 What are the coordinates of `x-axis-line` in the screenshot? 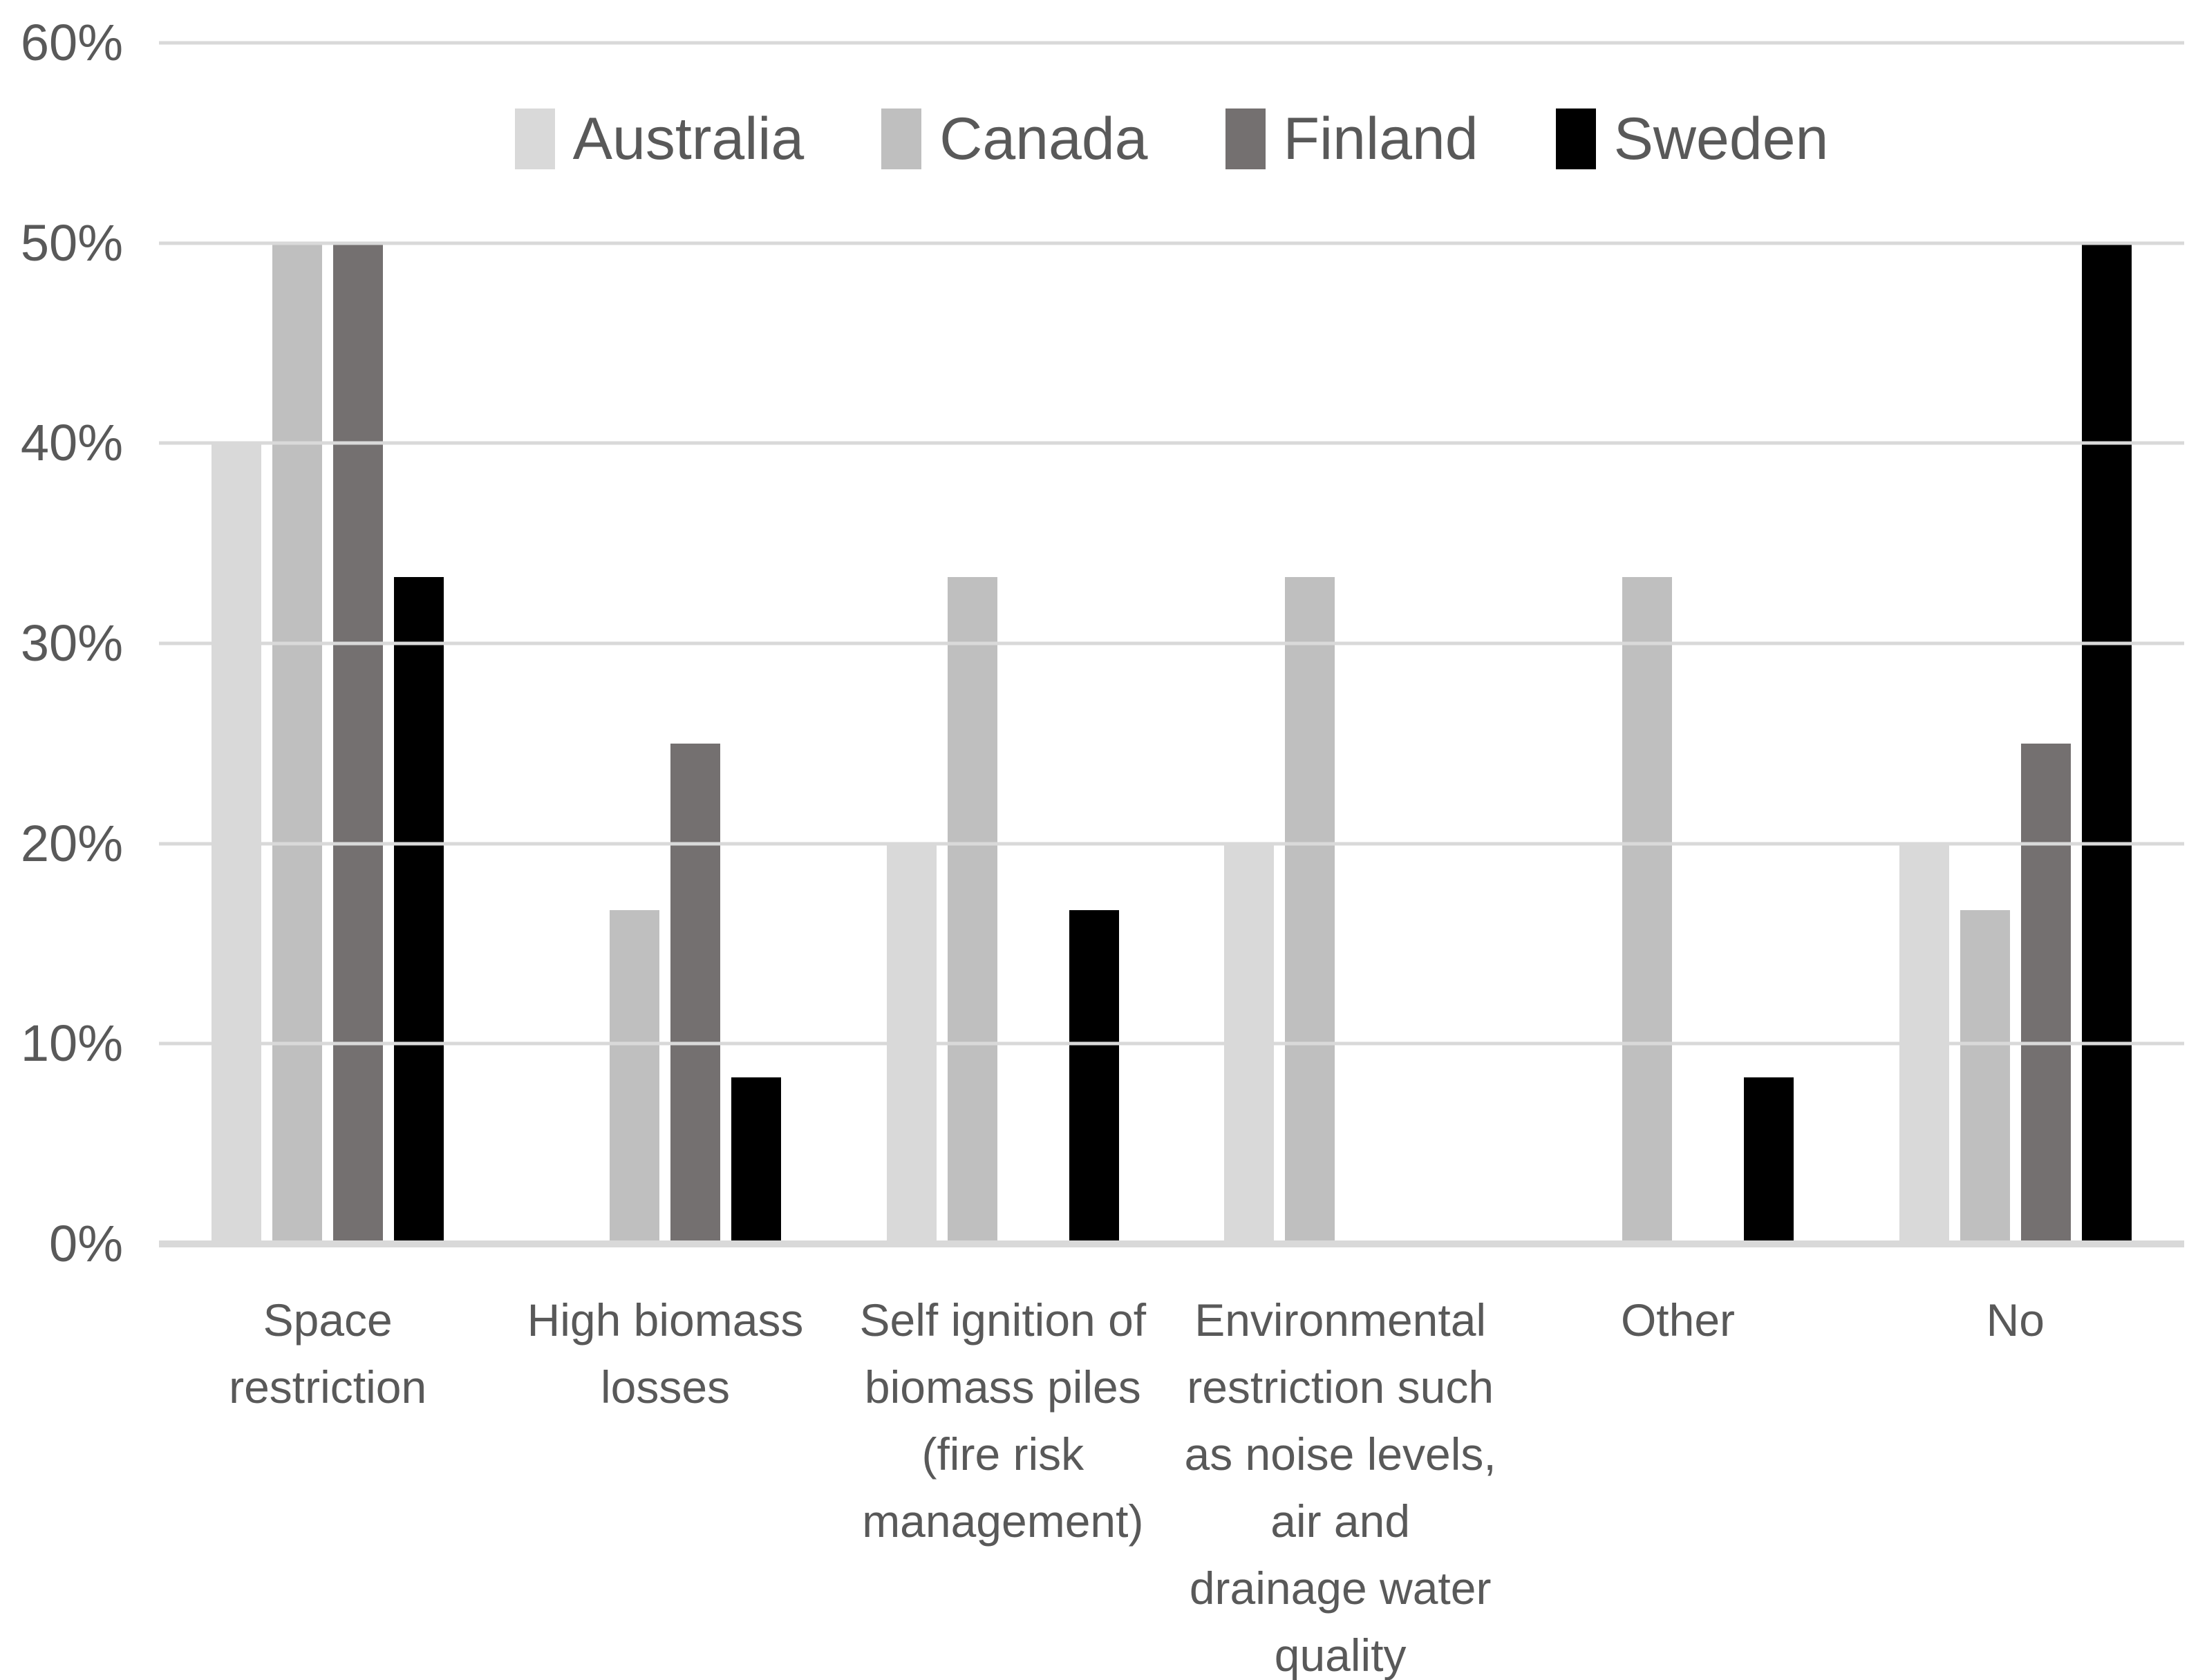 It's located at (1171, 1243).